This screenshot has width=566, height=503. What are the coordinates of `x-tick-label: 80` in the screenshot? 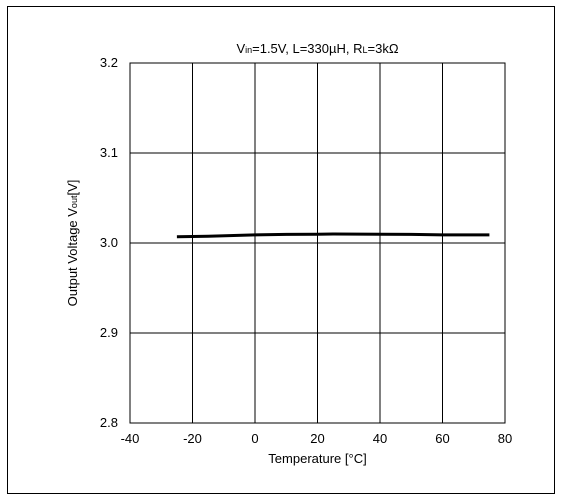 It's located at (505, 438).